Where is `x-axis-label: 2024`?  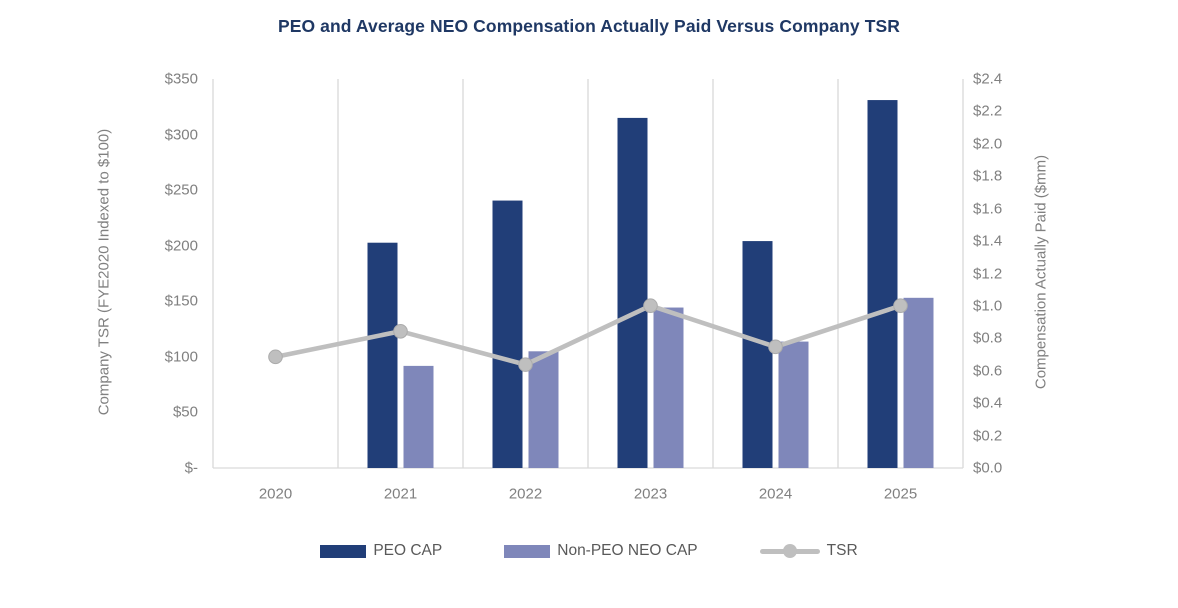 x-axis-label: 2024 is located at coordinates (775, 494).